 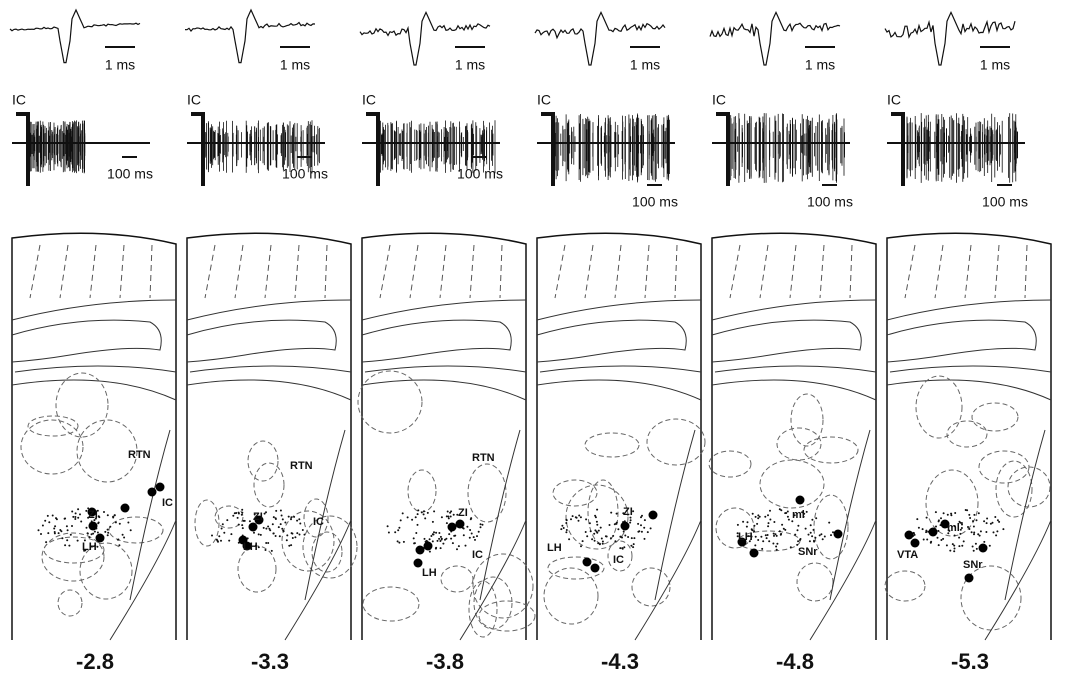 What do you see at coordinates (130, 174) in the screenshot?
I see `raster-scale: 100 ms` at bounding box center [130, 174].